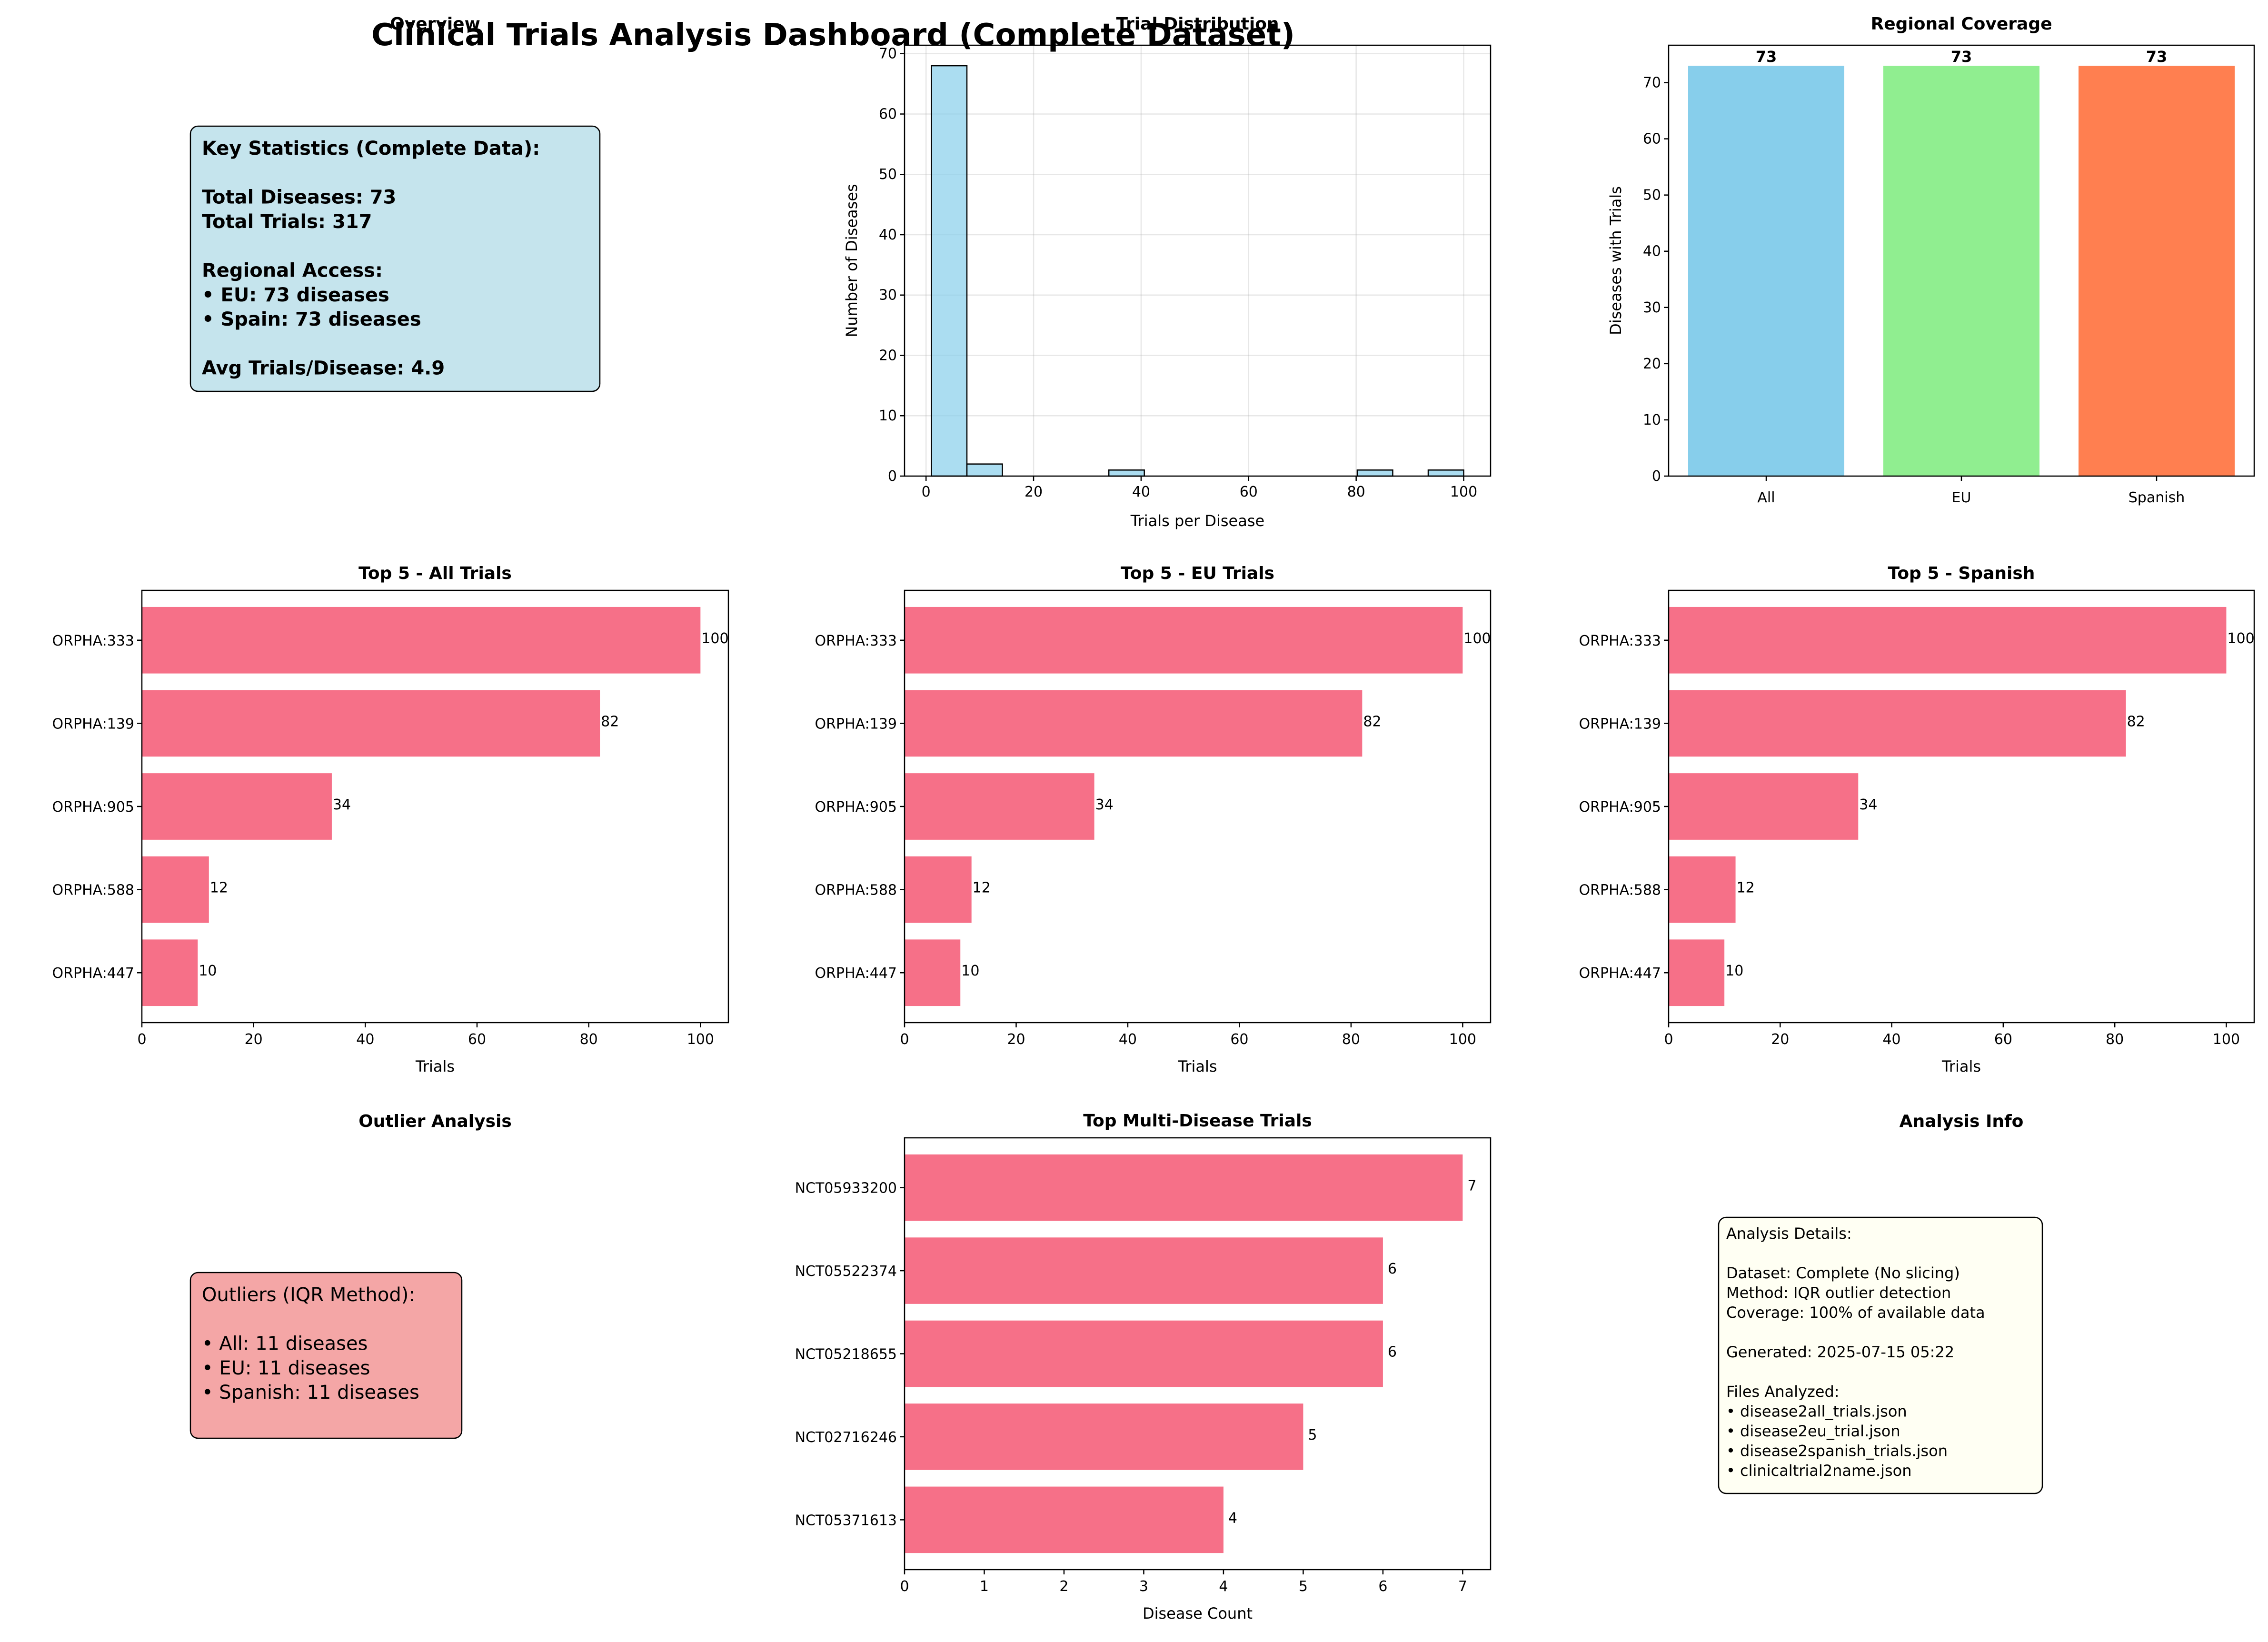 The width and height of the screenshot is (2268, 1642). I want to click on analysis-info-panel-box, so click(1880, 1355).